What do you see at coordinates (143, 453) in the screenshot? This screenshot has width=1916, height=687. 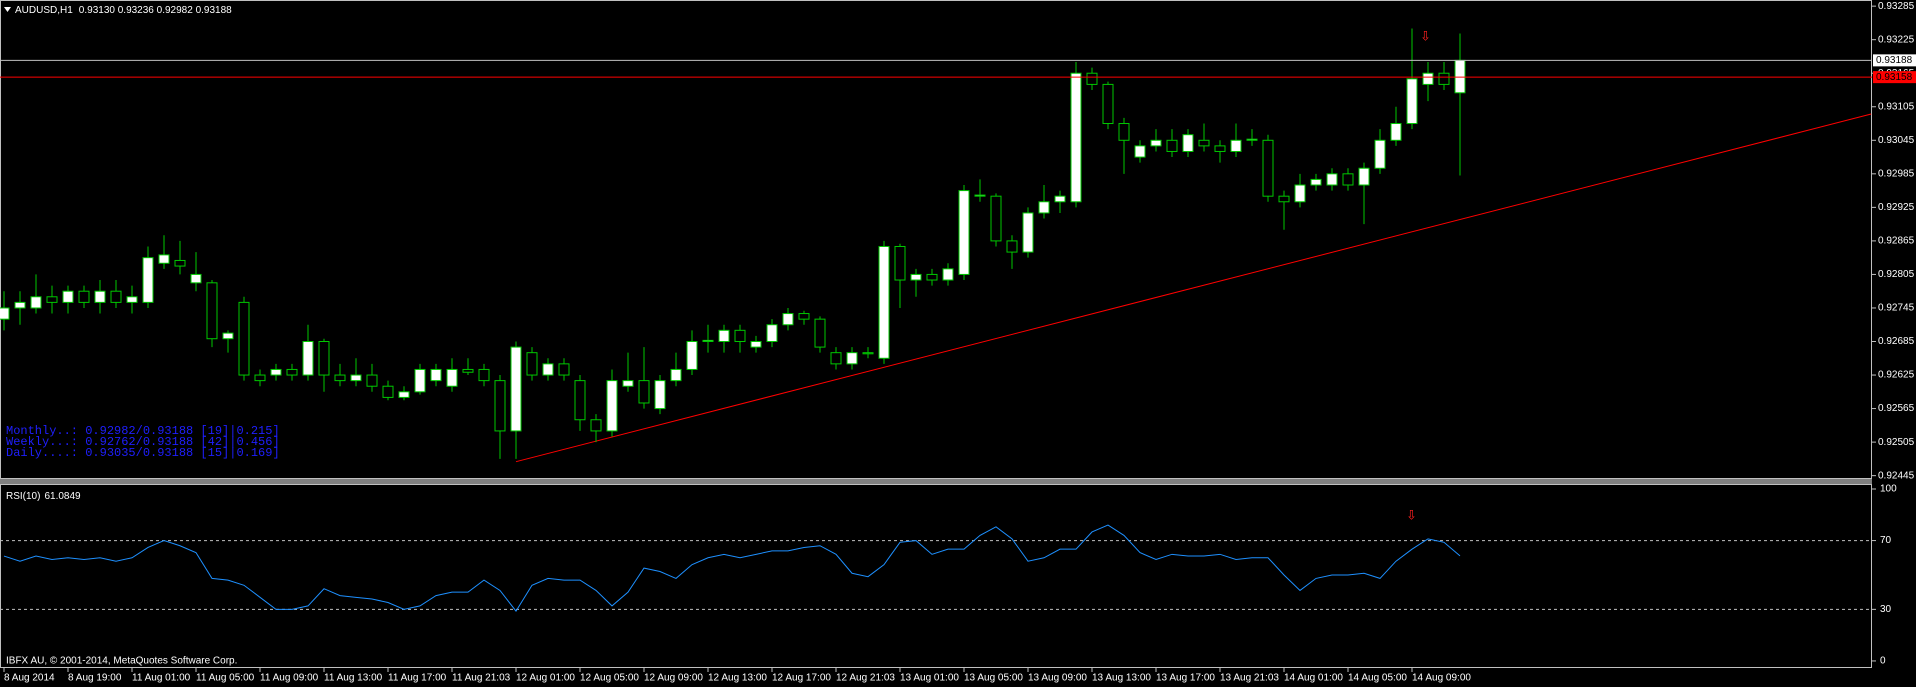 I see `info-text: Daily....: 0.93035/0.93188 [15]|0.169]` at bounding box center [143, 453].